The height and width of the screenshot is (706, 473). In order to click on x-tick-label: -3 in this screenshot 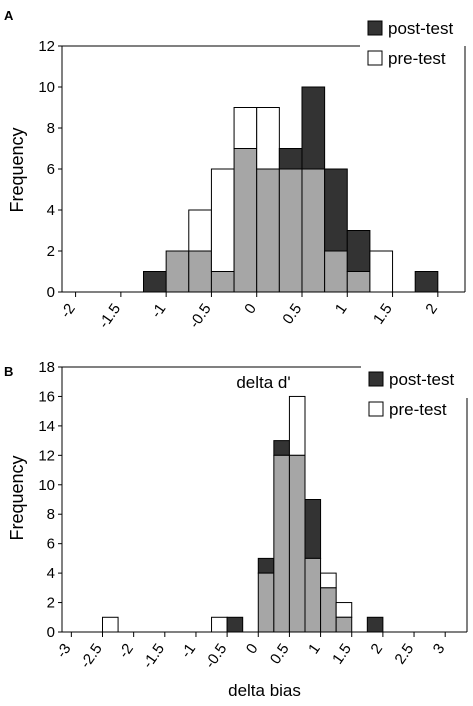, I will do `click(64, 651)`.